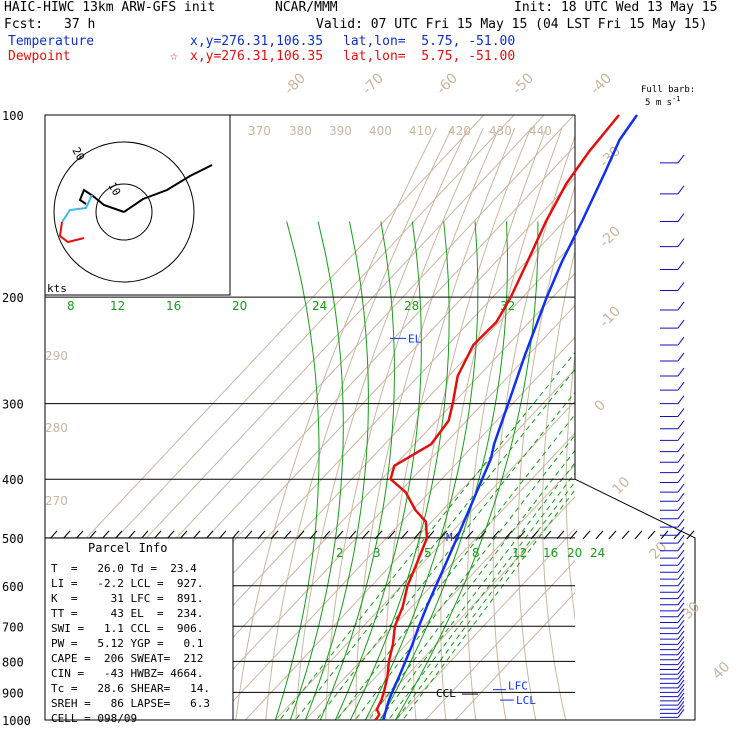 The width and height of the screenshot is (740, 740). Describe the element at coordinates (340, 553) in the screenshot. I see `mixing-ratio-label: 2` at that location.